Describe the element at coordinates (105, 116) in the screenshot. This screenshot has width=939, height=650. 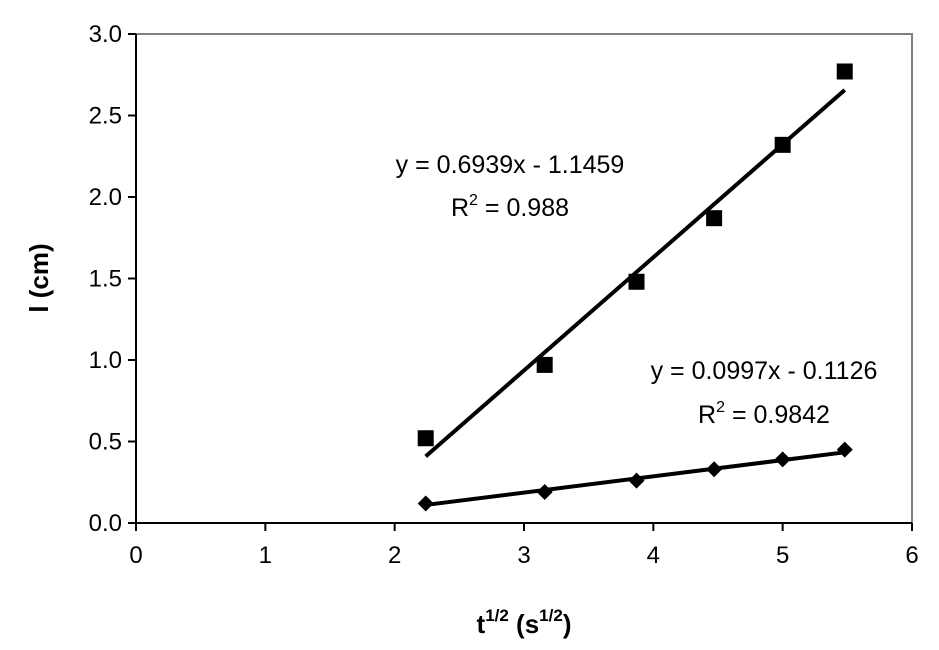
I see `y-tick-label-5: 2.5` at that location.